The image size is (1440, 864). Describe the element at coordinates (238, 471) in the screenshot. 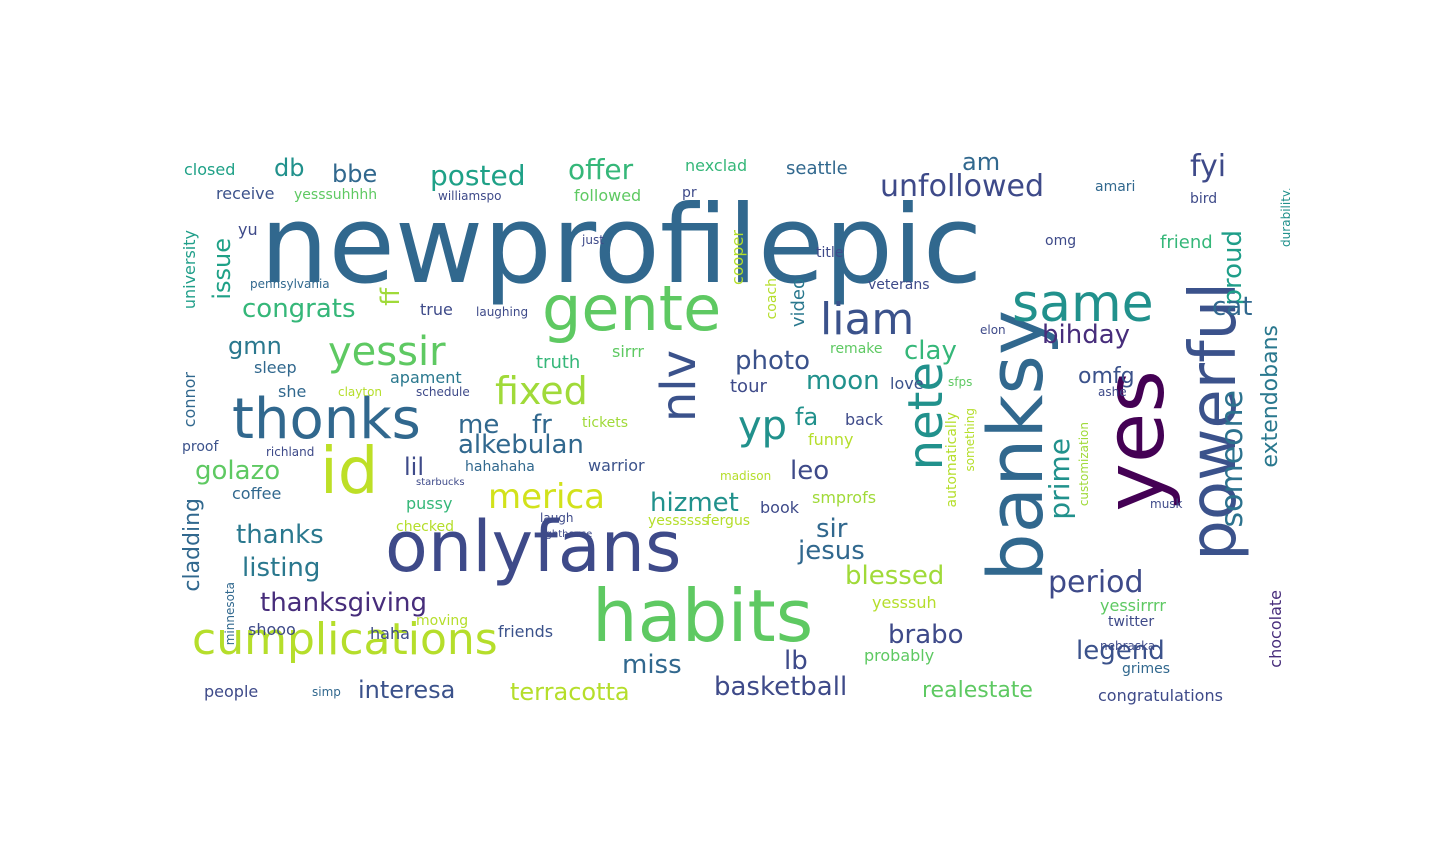

I see `cloud-word: golazo` at that location.